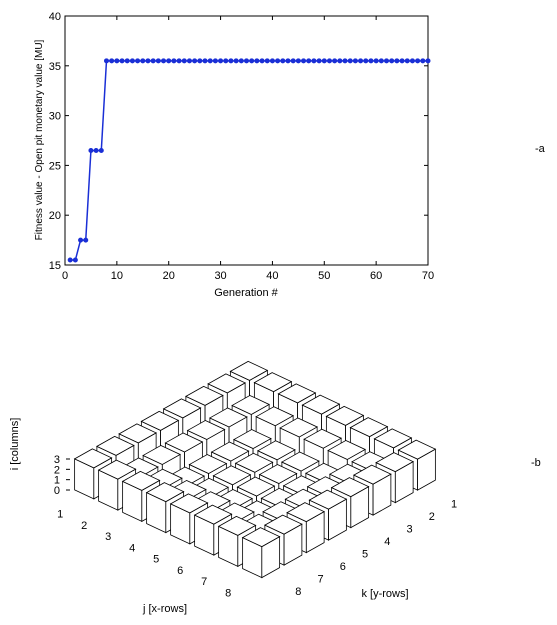  I want to click on panel-label: -a, so click(540, 149).